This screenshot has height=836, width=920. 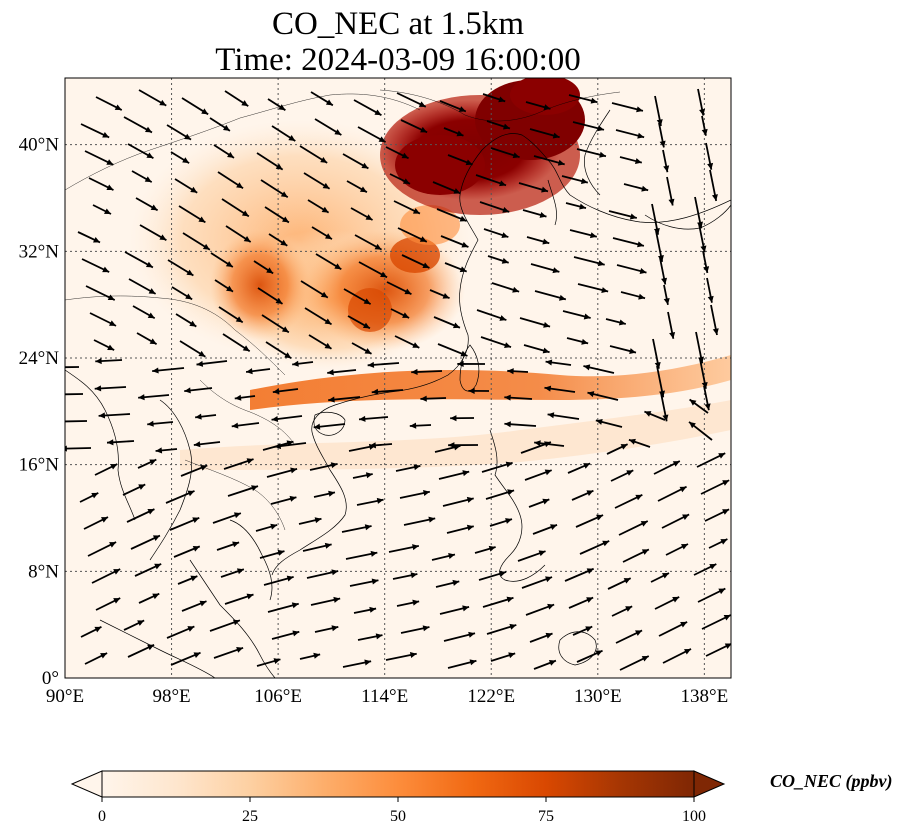 What do you see at coordinates (705, 696) in the screenshot?
I see `lon-tick-label: 138°E` at bounding box center [705, 696].